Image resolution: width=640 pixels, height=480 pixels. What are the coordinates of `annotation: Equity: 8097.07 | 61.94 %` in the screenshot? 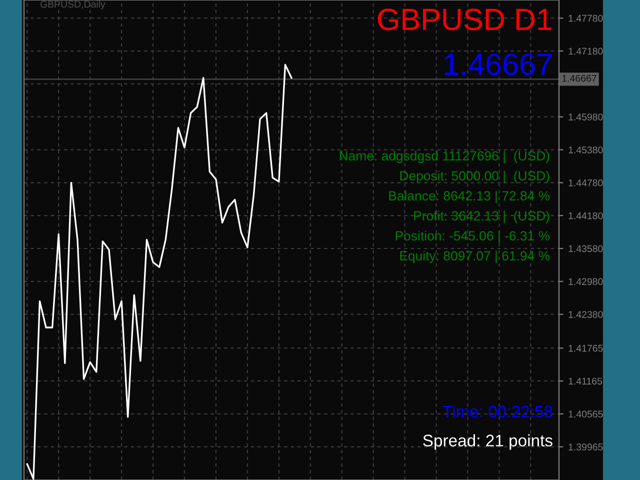 It's located at (475, 257).